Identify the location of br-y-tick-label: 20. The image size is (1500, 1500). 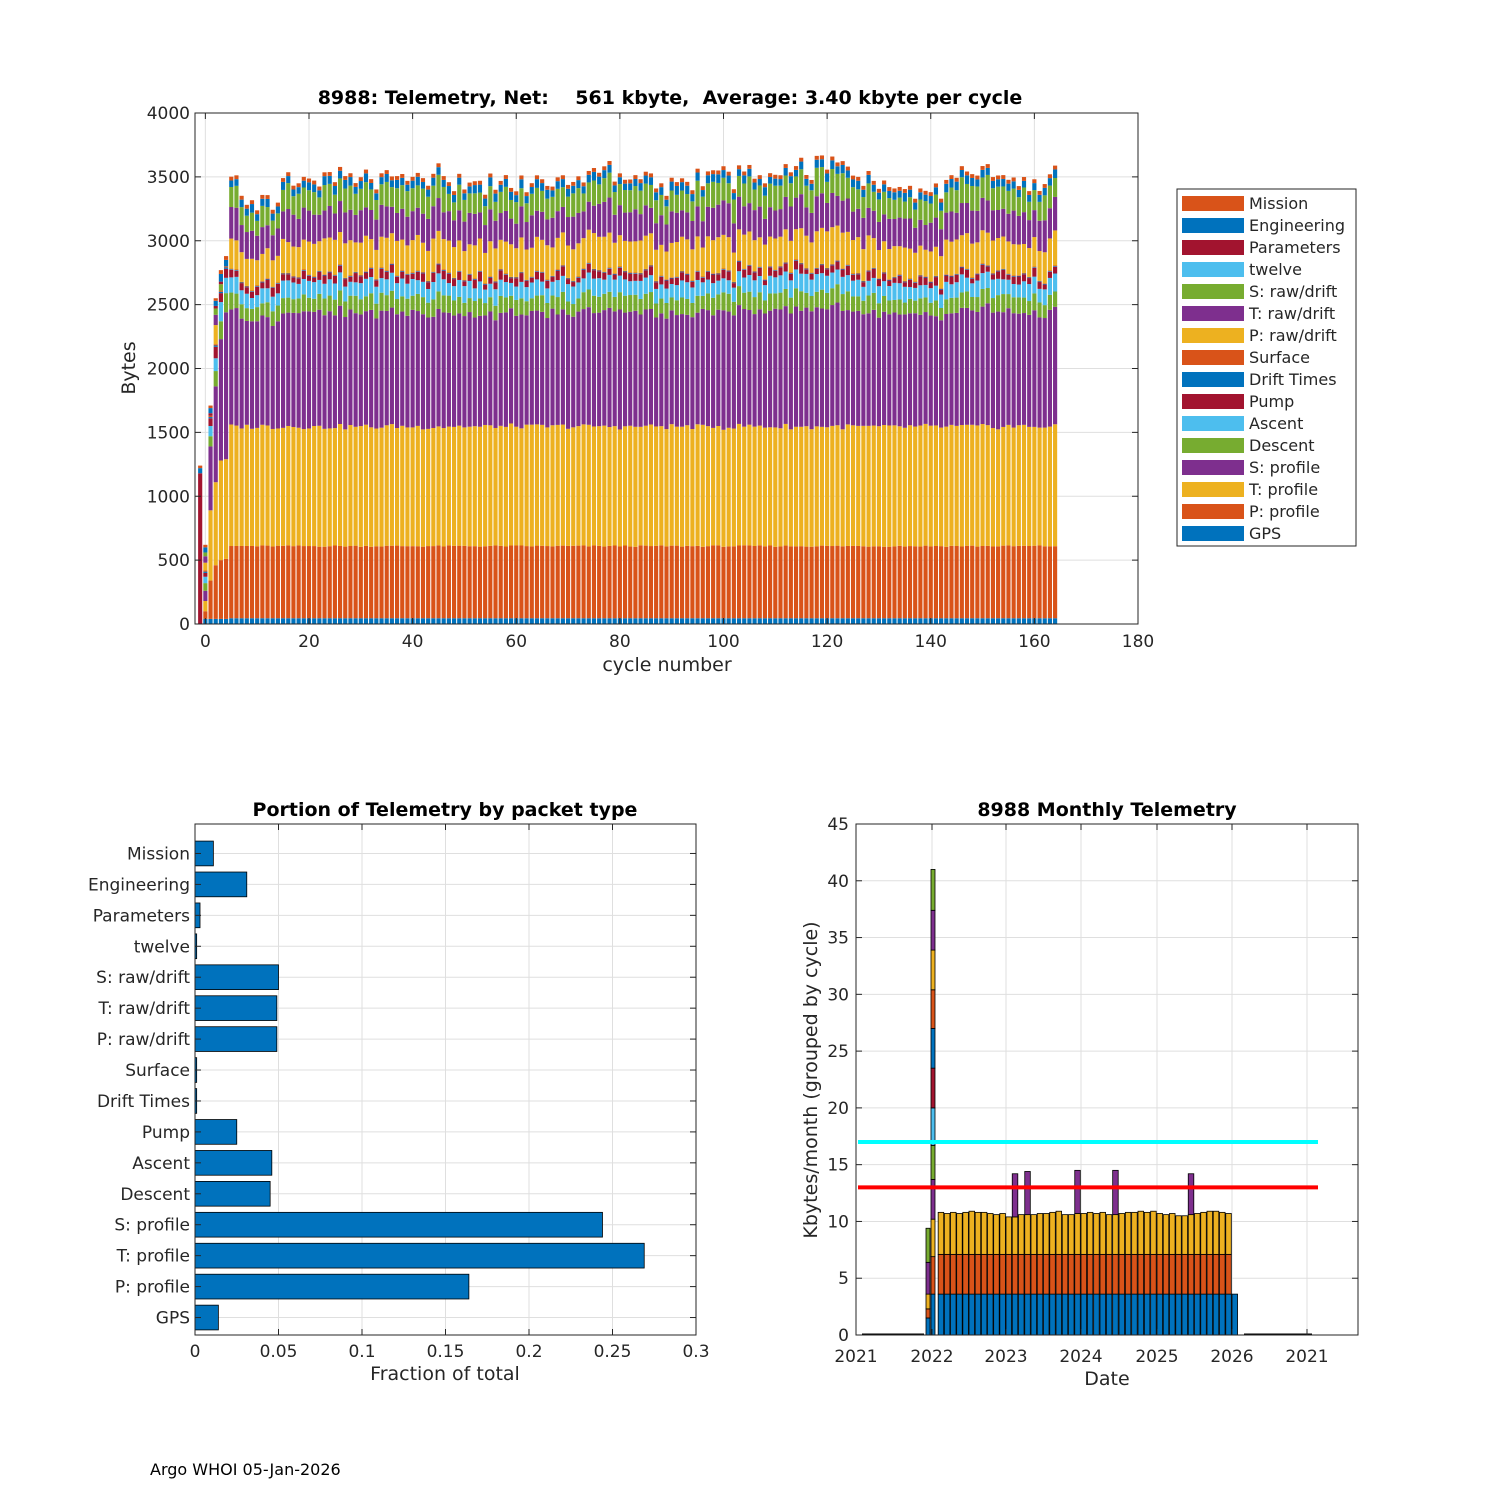
(838, 1109).